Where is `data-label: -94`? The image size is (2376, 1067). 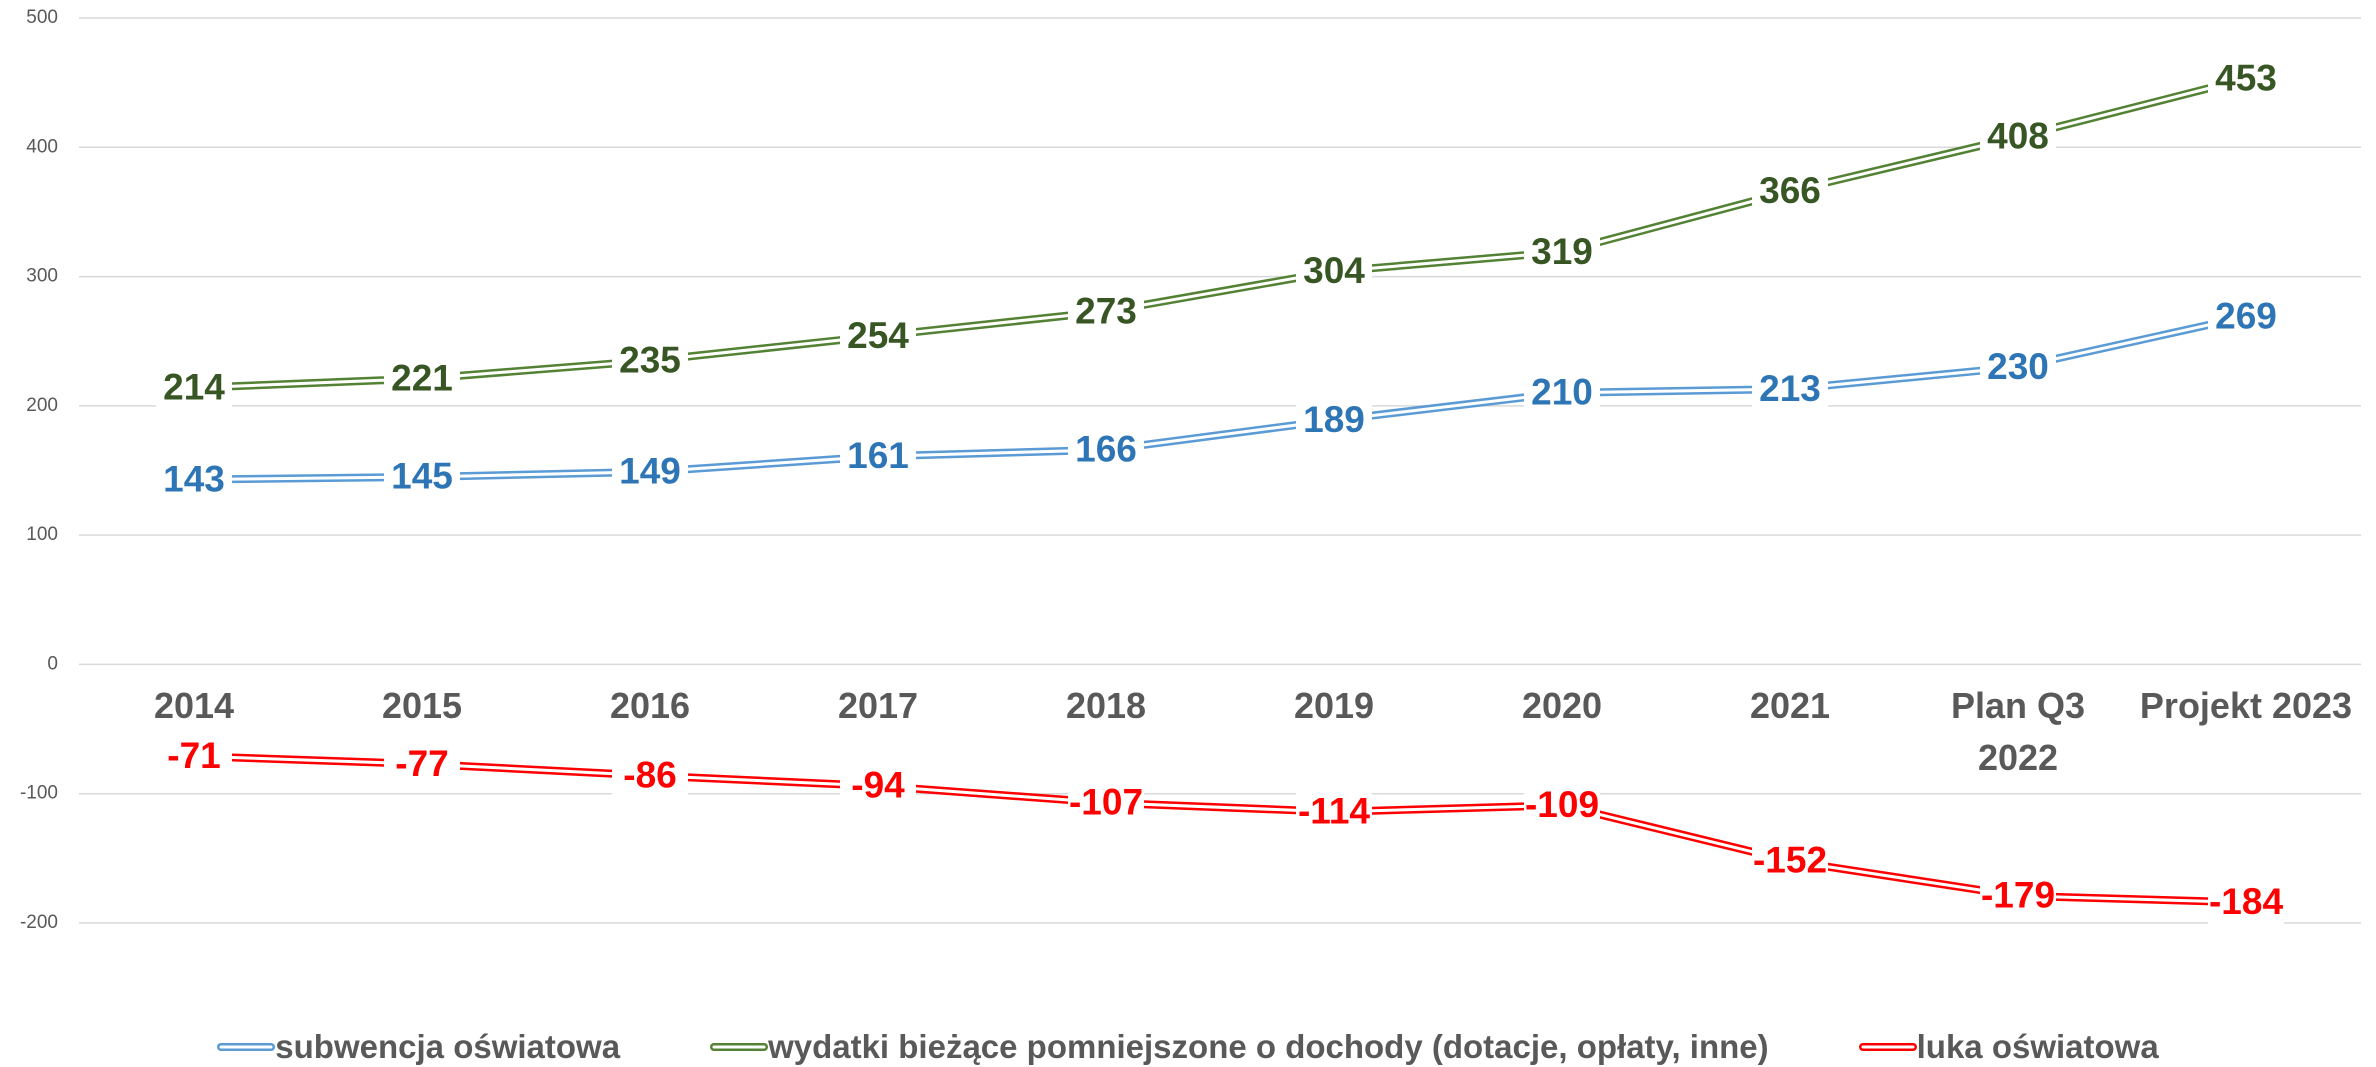 data-label: -94 is located at coordinates (878, 785).